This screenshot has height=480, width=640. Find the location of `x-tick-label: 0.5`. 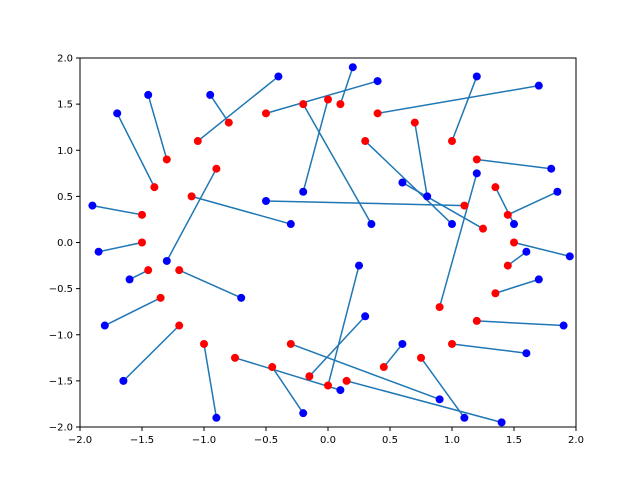

x-tick-label: 0.5 is located at coordinates (390, 440).